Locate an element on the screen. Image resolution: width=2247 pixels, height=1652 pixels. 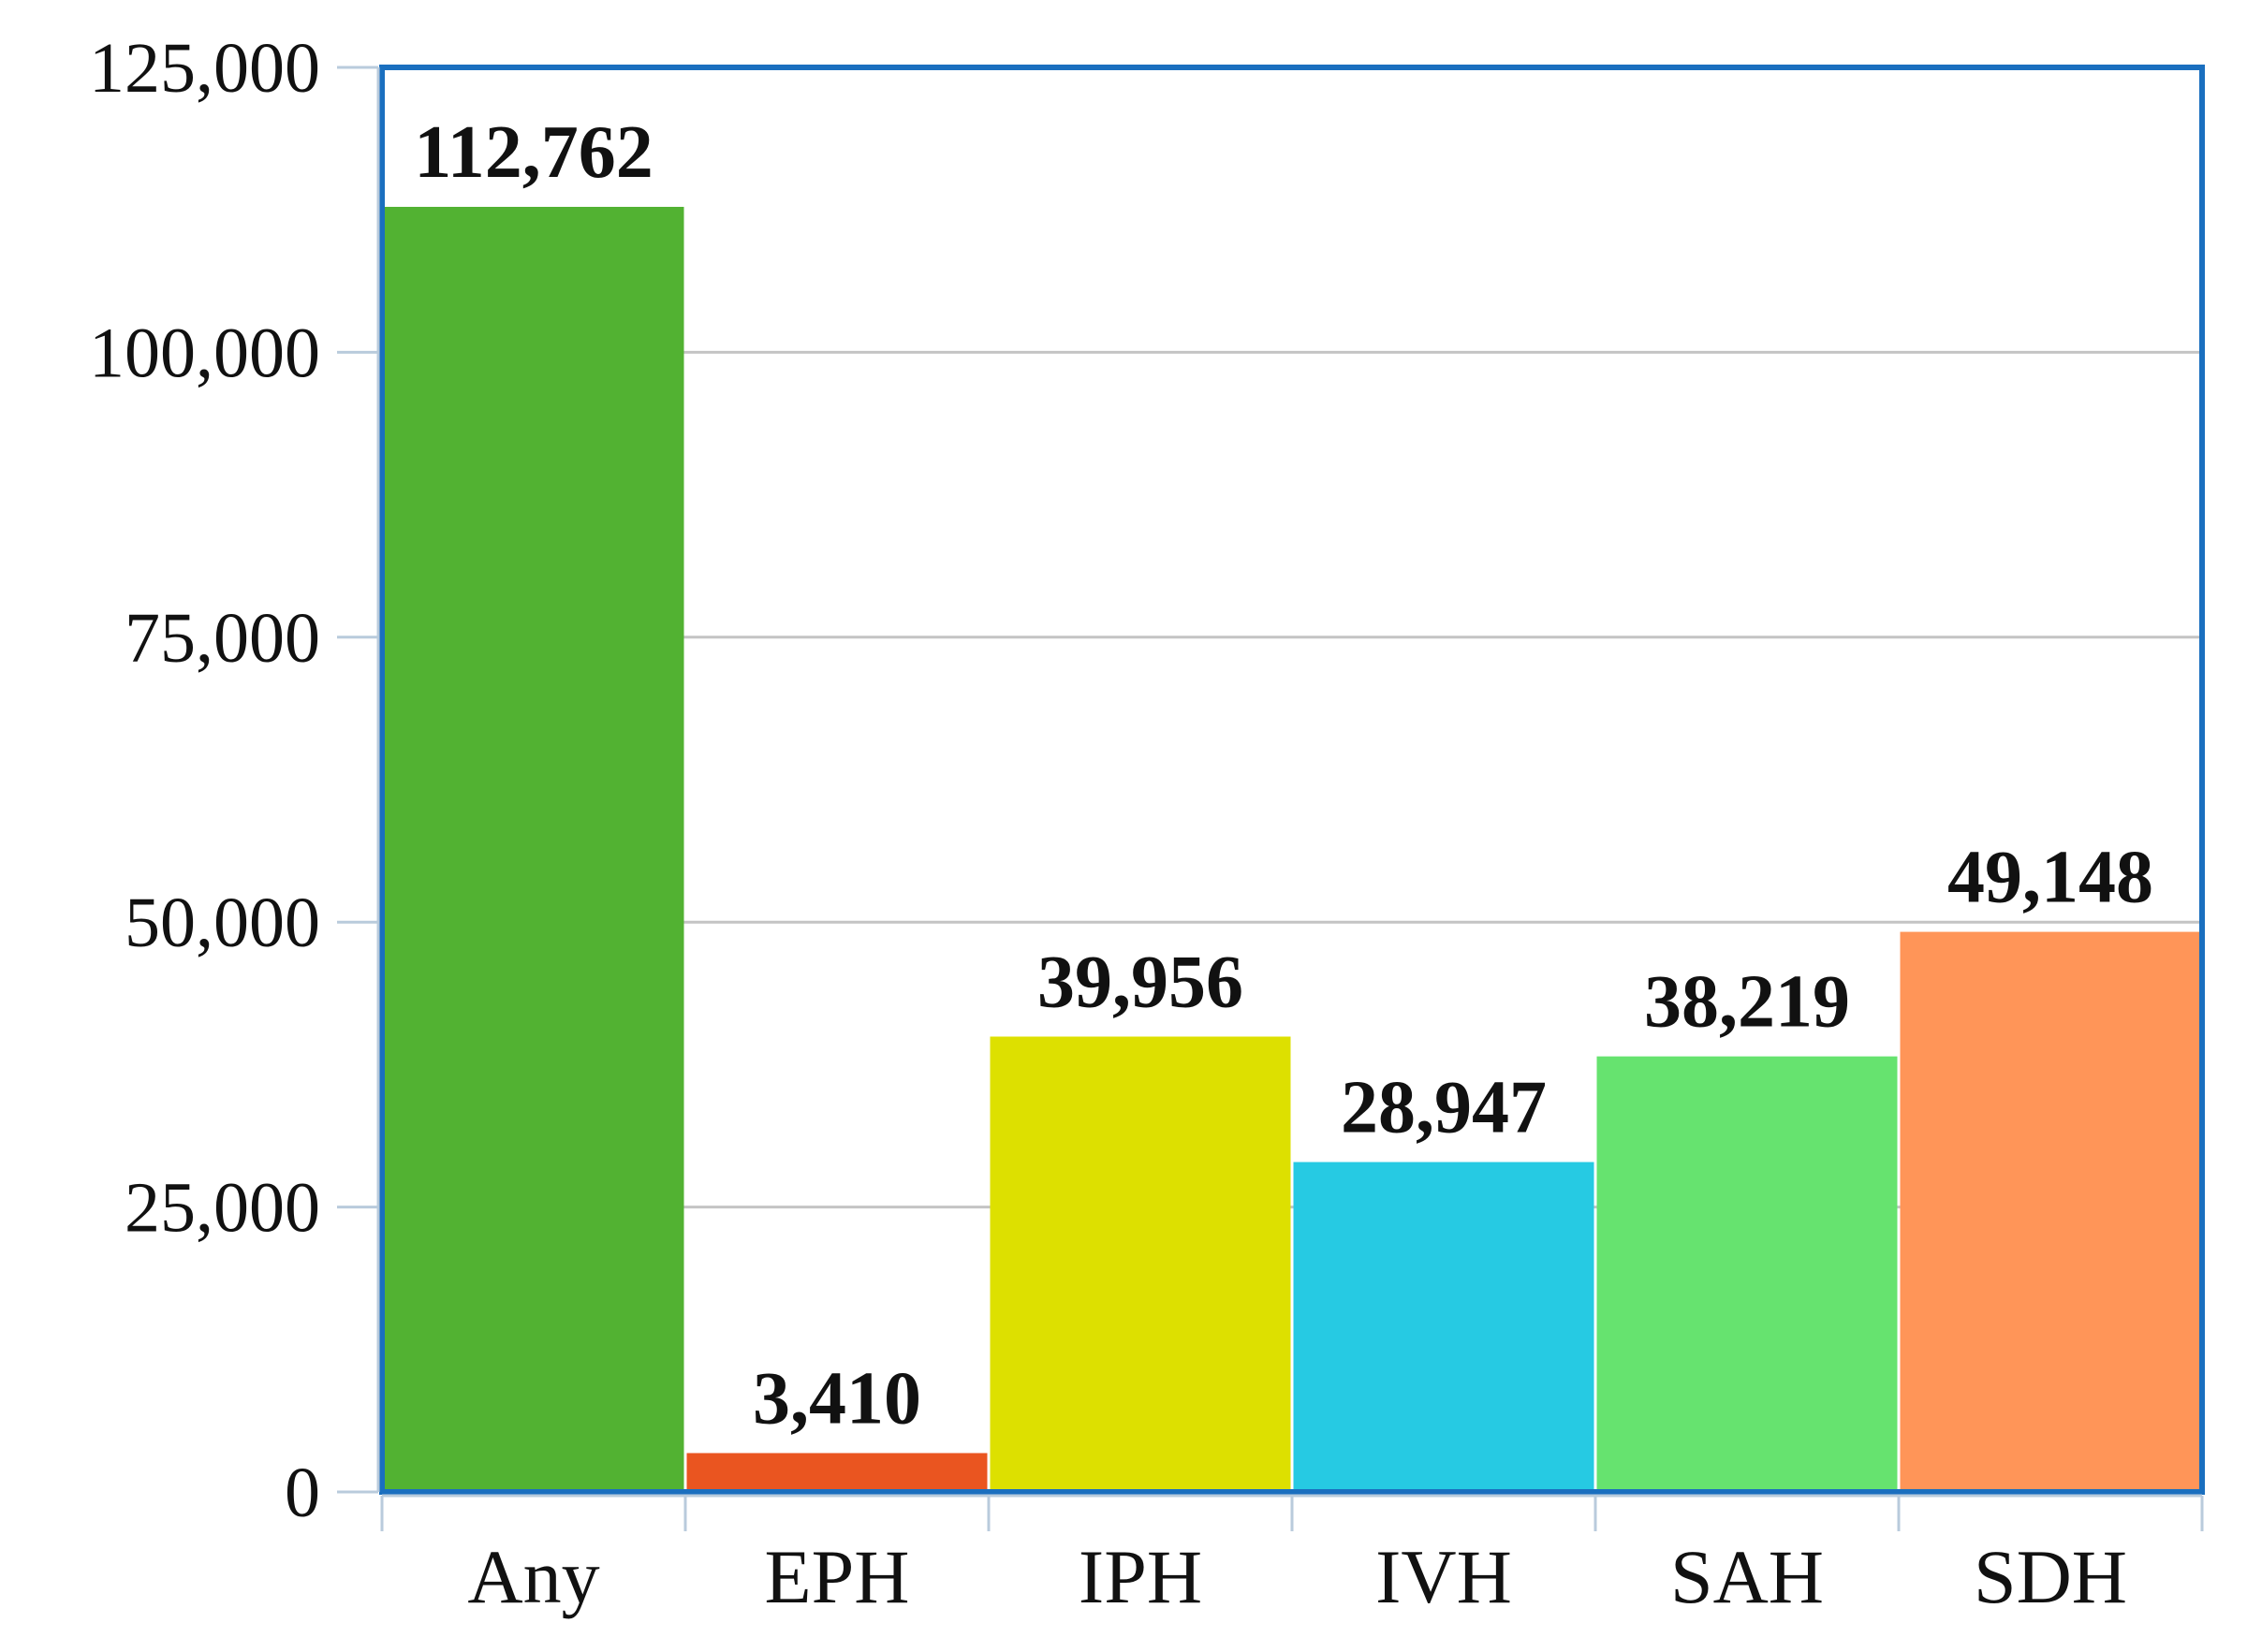
bar-sdh is located at coordinates (2051, 1211).